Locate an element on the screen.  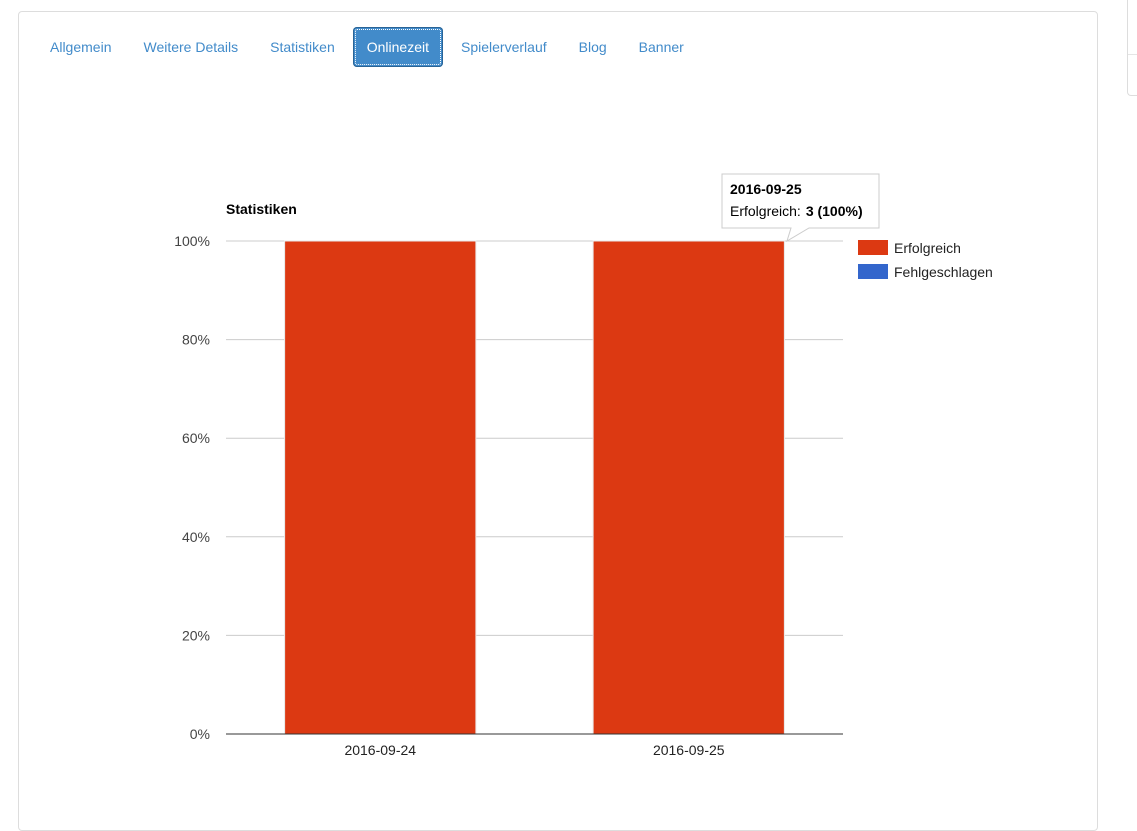
tooltip-label: Erfolgreich: is located at coordinates (765, 211).